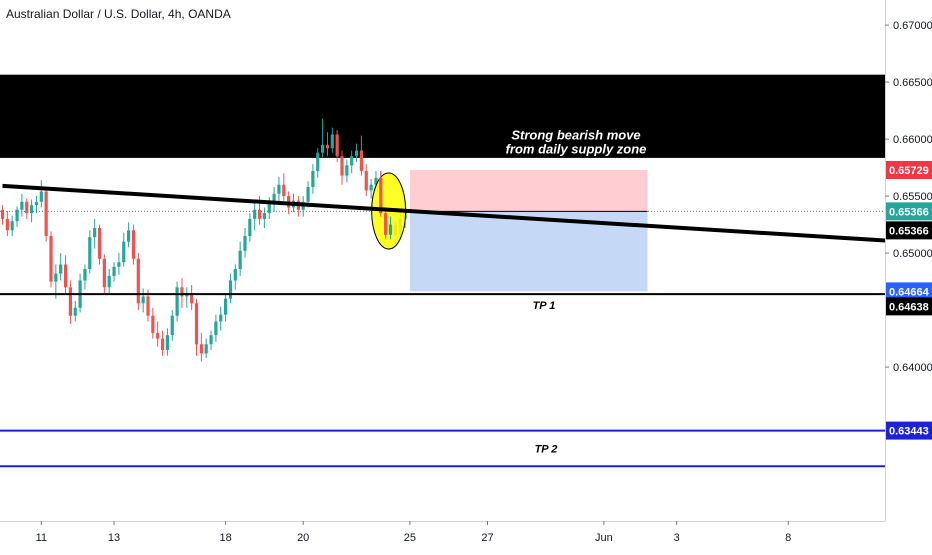 The height and width of the screenshot is (555, 932). I want to click on time-tick-label: 25, so click(410, 538).